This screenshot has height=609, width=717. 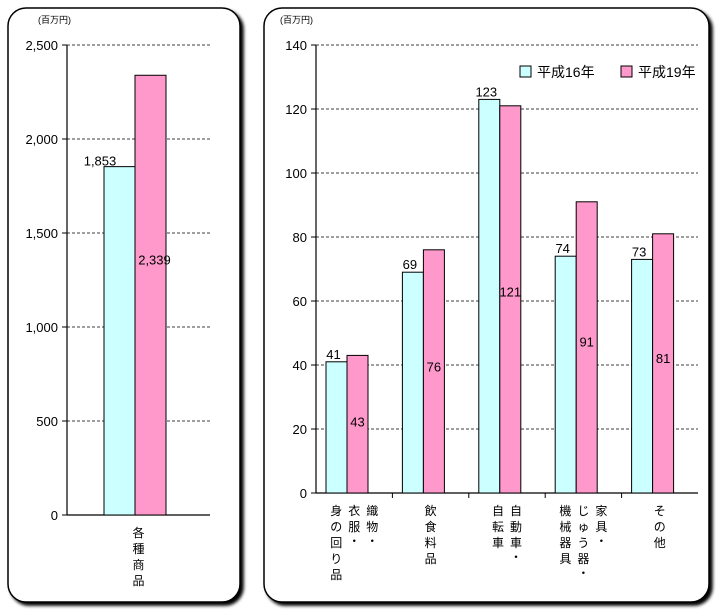 I want to click on left-category-char: 品, so click(x=138, y=581).